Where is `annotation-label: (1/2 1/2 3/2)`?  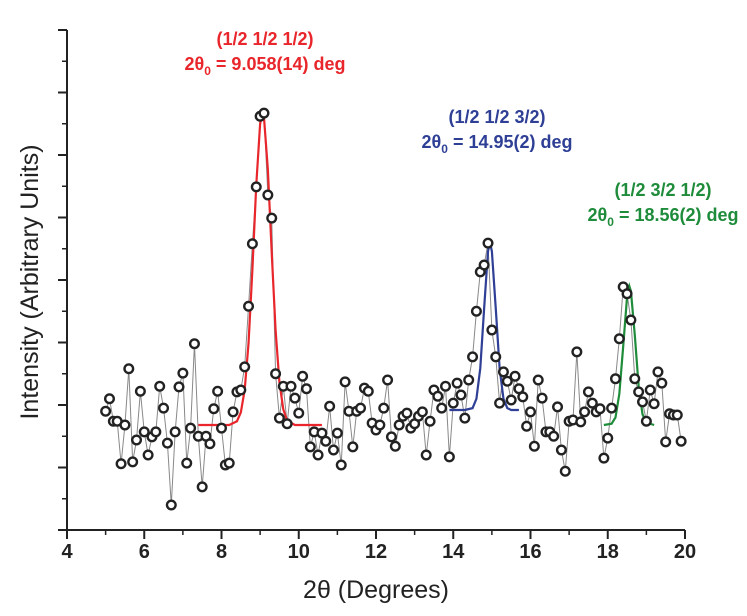 annotation-label: (1/2 1/2 3/2) is located at coordinates (496, 117).